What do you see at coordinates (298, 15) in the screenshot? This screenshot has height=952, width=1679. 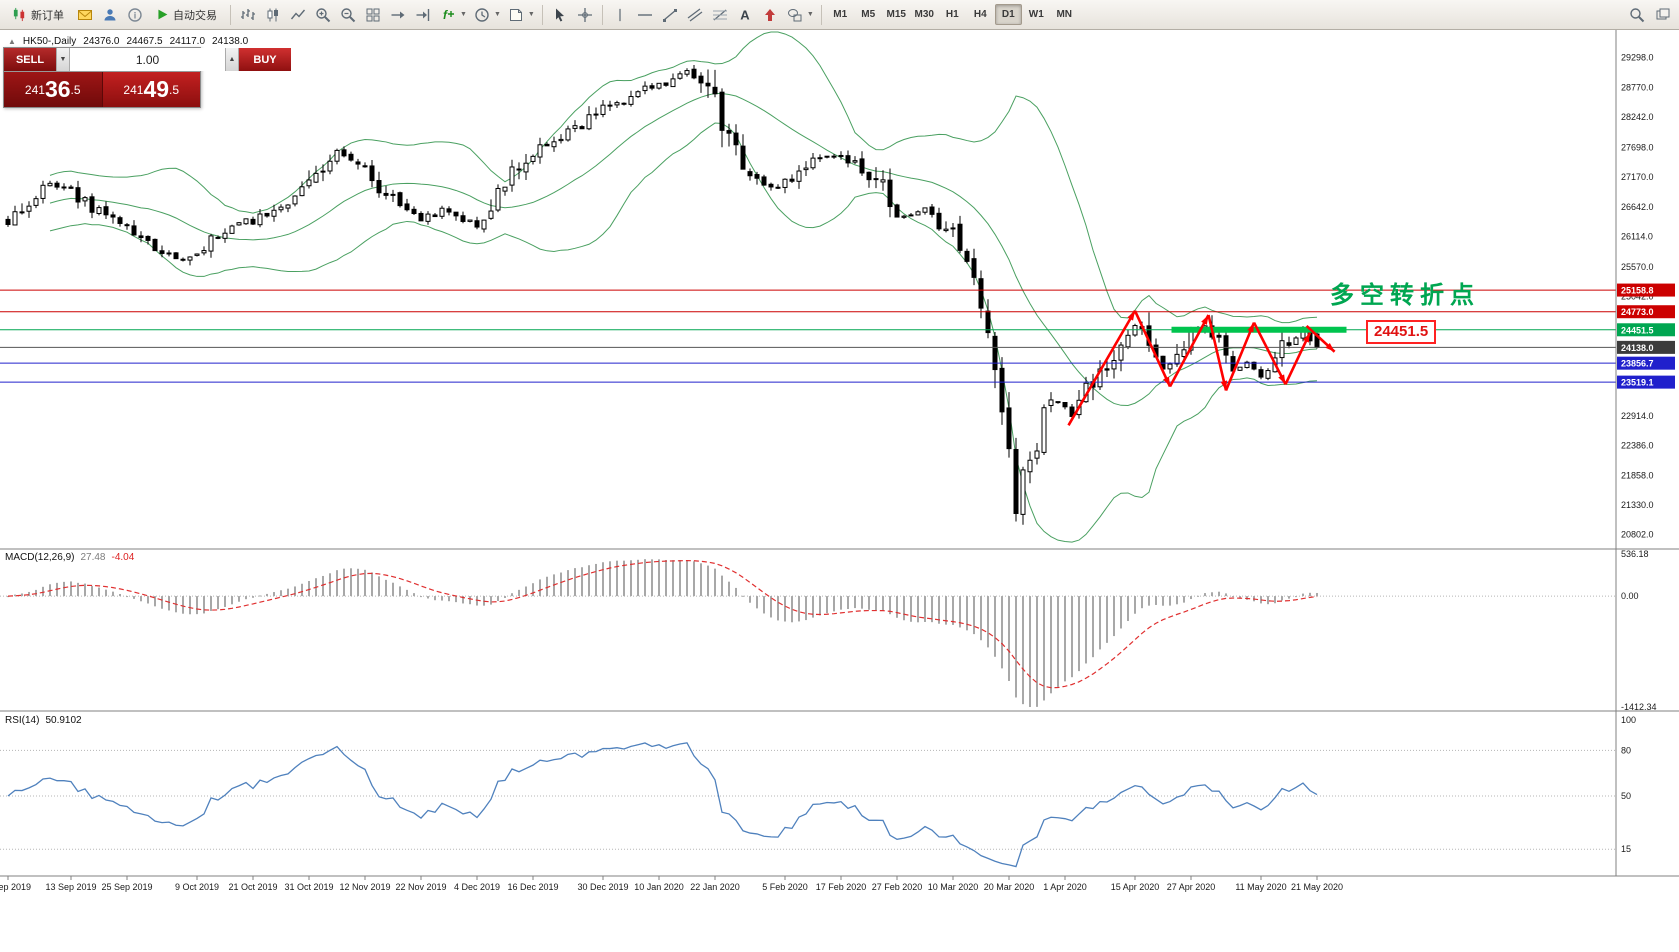 I see `line-chart-button` at bounding box center [298, 15].